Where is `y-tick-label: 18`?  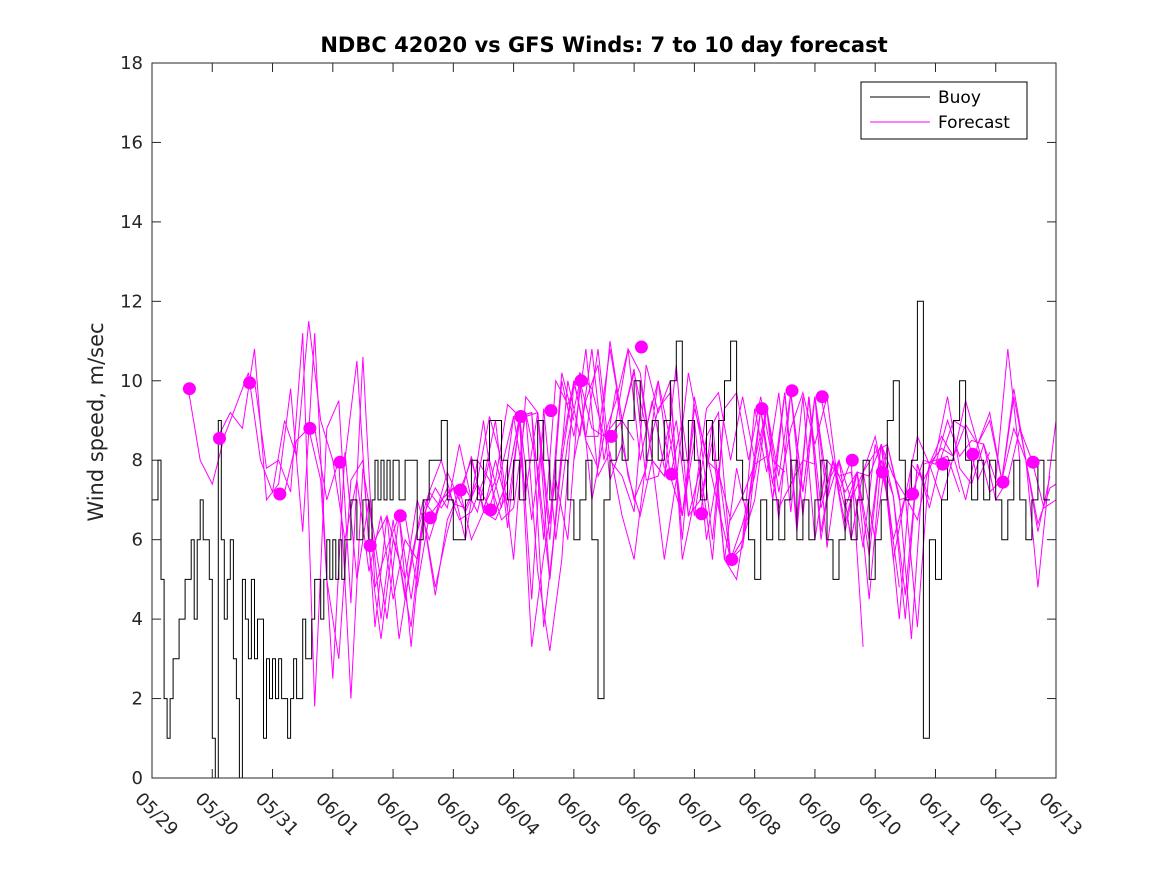
y-tick-label: 18 is located at coordinates (131, 63).